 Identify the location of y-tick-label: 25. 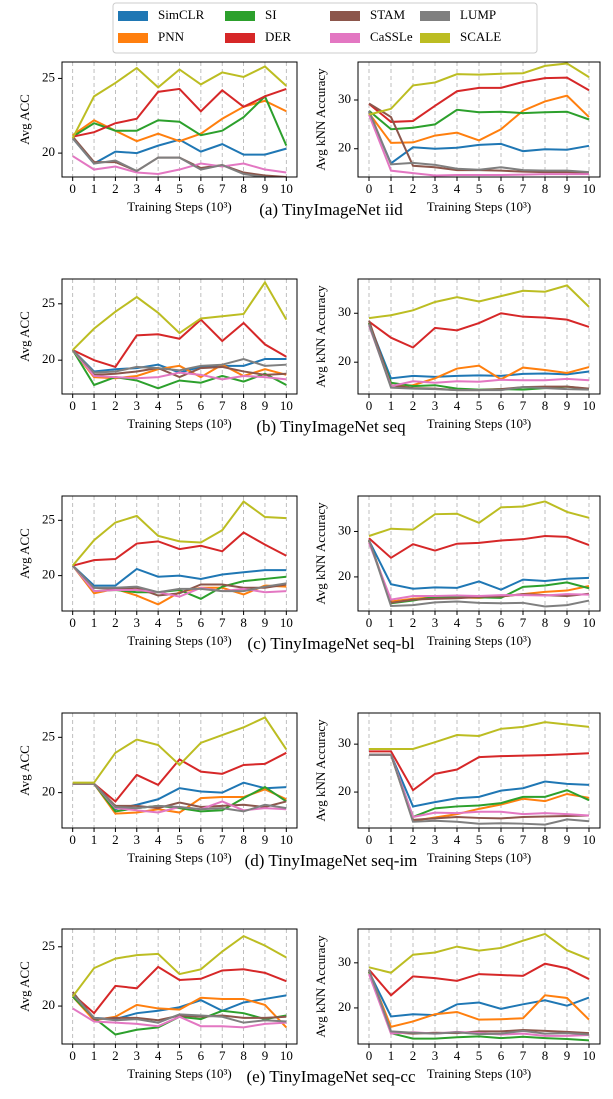
(48, 518).